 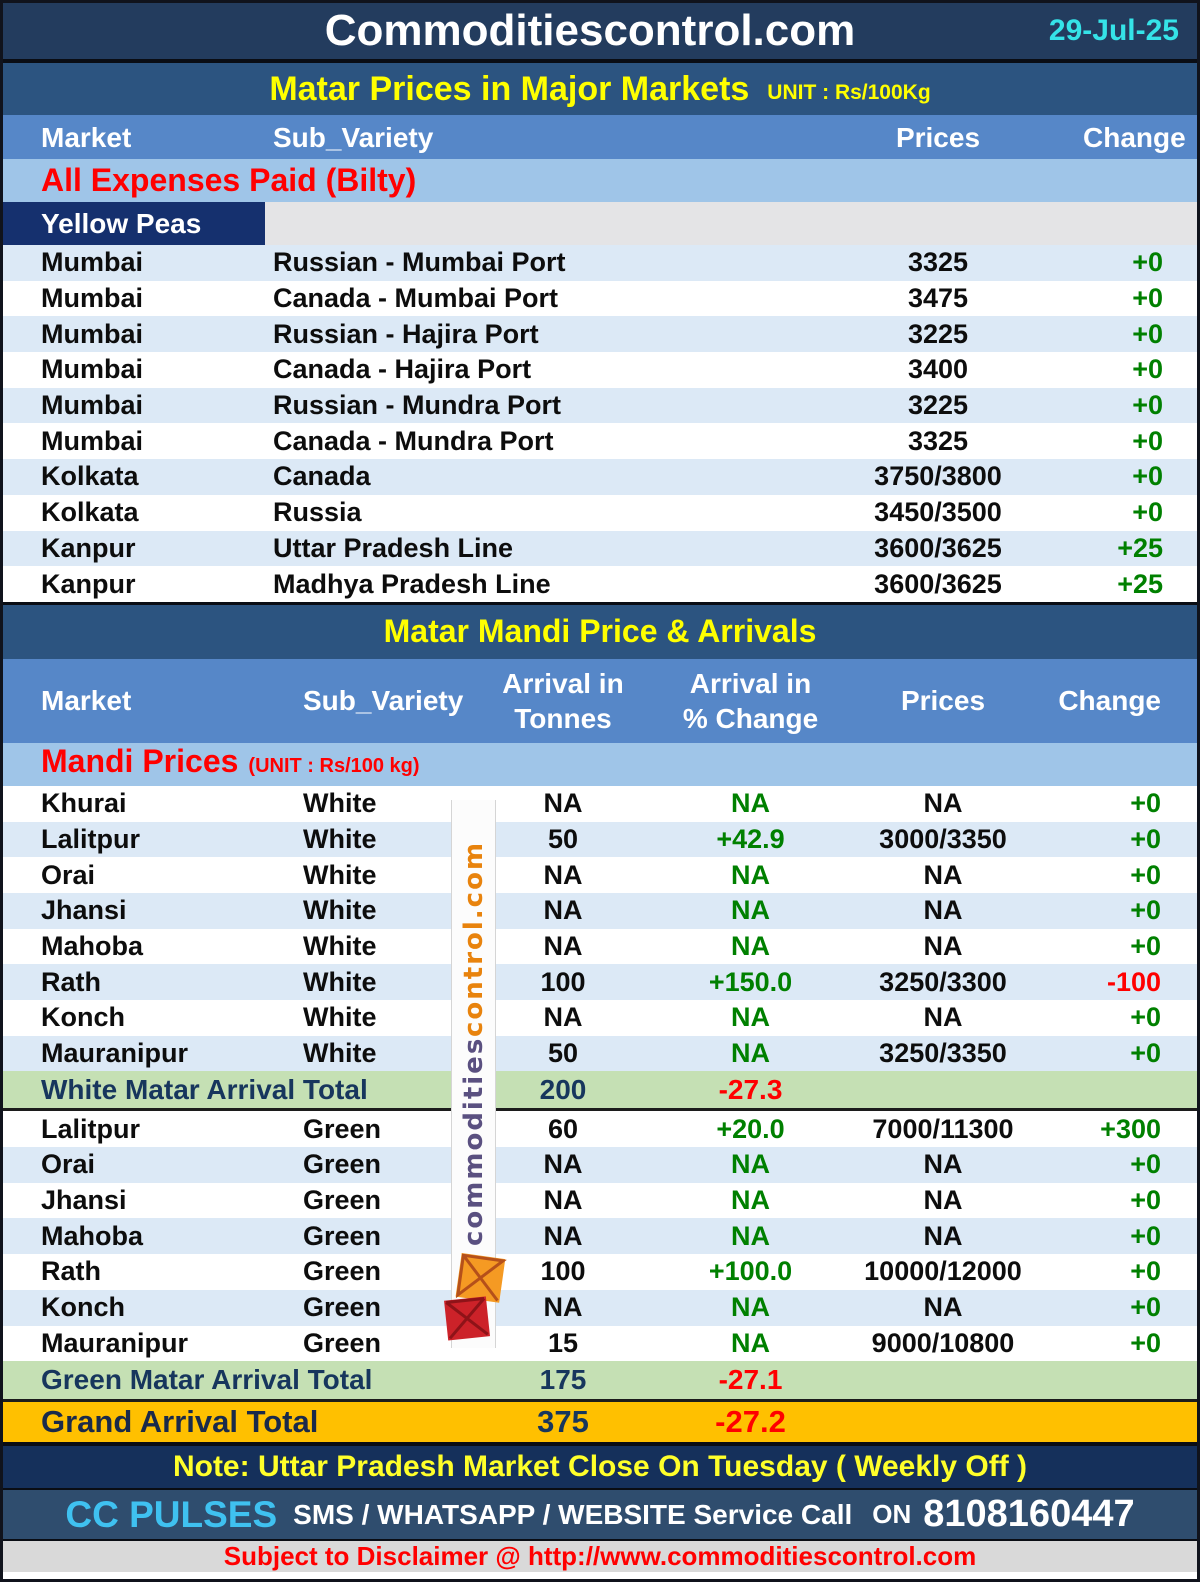 What do you see at coordinates (892, 1514) in the screenshot?
I see `service-on-label: ON` at bounding box center [892, 1514].